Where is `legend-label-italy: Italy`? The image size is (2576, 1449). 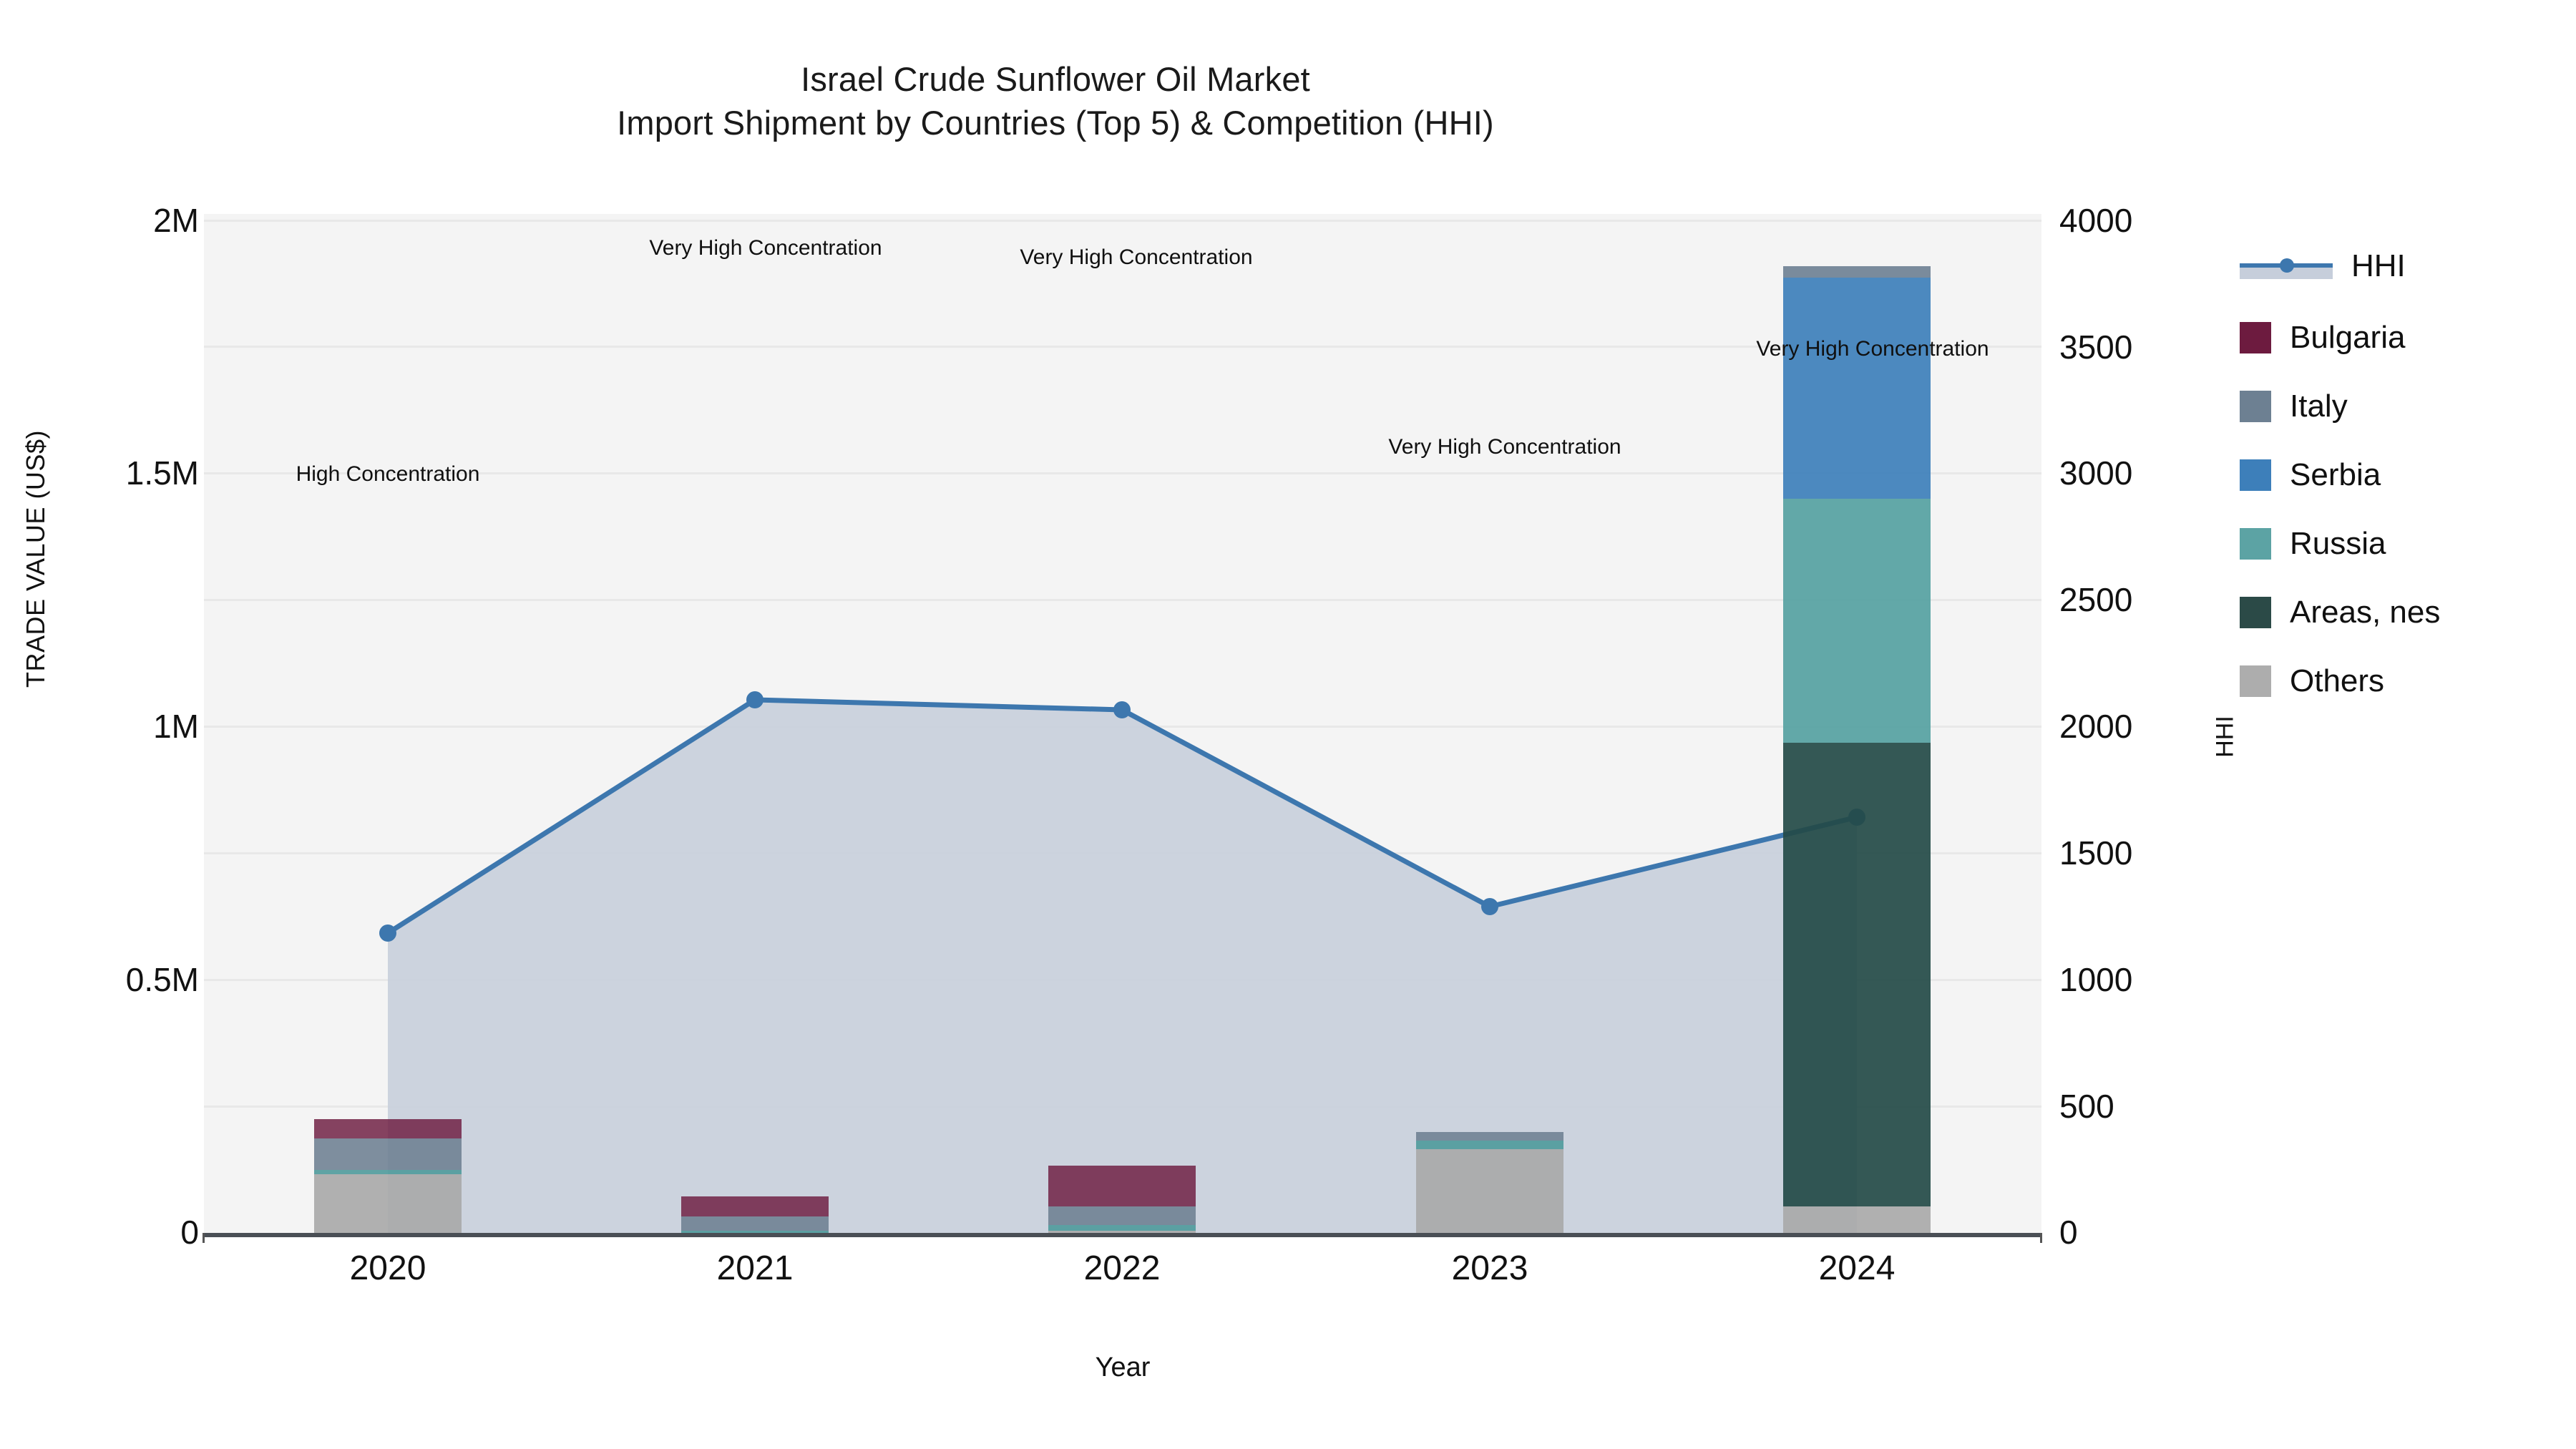 legend-label-italy: Italy is located at coordinates (2319, 407).